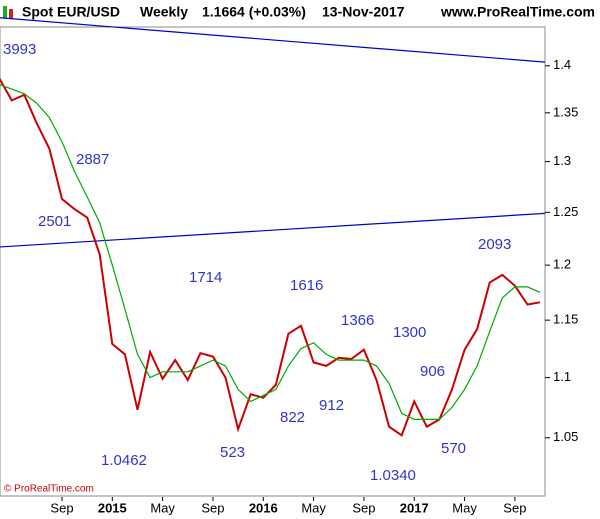 This screenshot has height=519, width=600. What do you see at coordinates (124, 460) in the screenshot?
I see `annotation: 1.0462` at bounding box center [124, 460].